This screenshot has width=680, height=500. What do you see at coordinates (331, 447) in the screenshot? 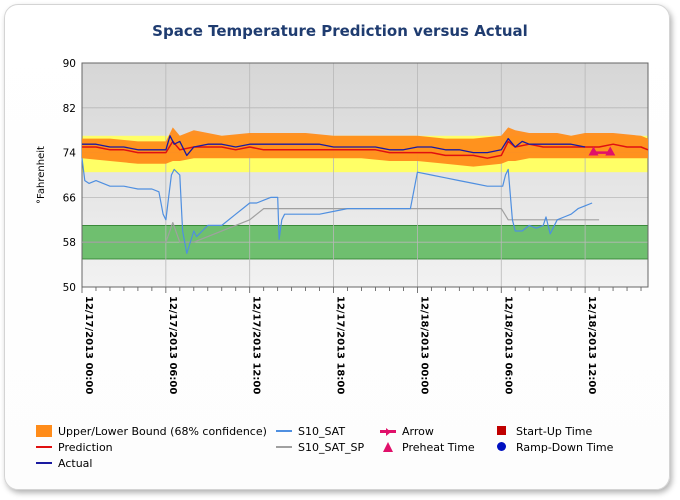
I see `legend-label: S10_SAT_SP` at bounding box center [331, 447].